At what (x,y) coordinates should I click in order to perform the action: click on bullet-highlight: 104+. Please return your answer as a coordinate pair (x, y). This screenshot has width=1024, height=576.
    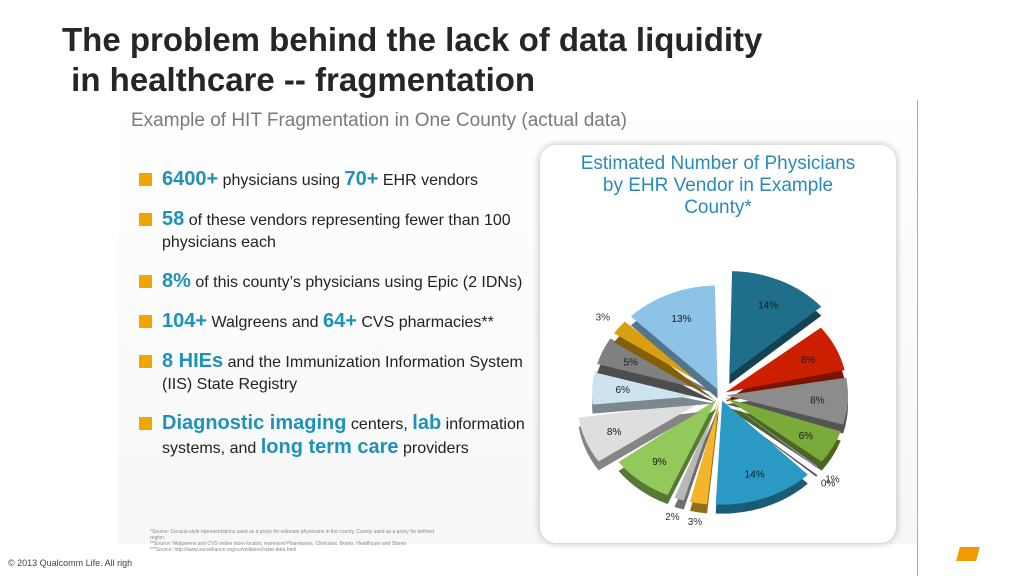
    Looking at the image, I should click on (185, 321).